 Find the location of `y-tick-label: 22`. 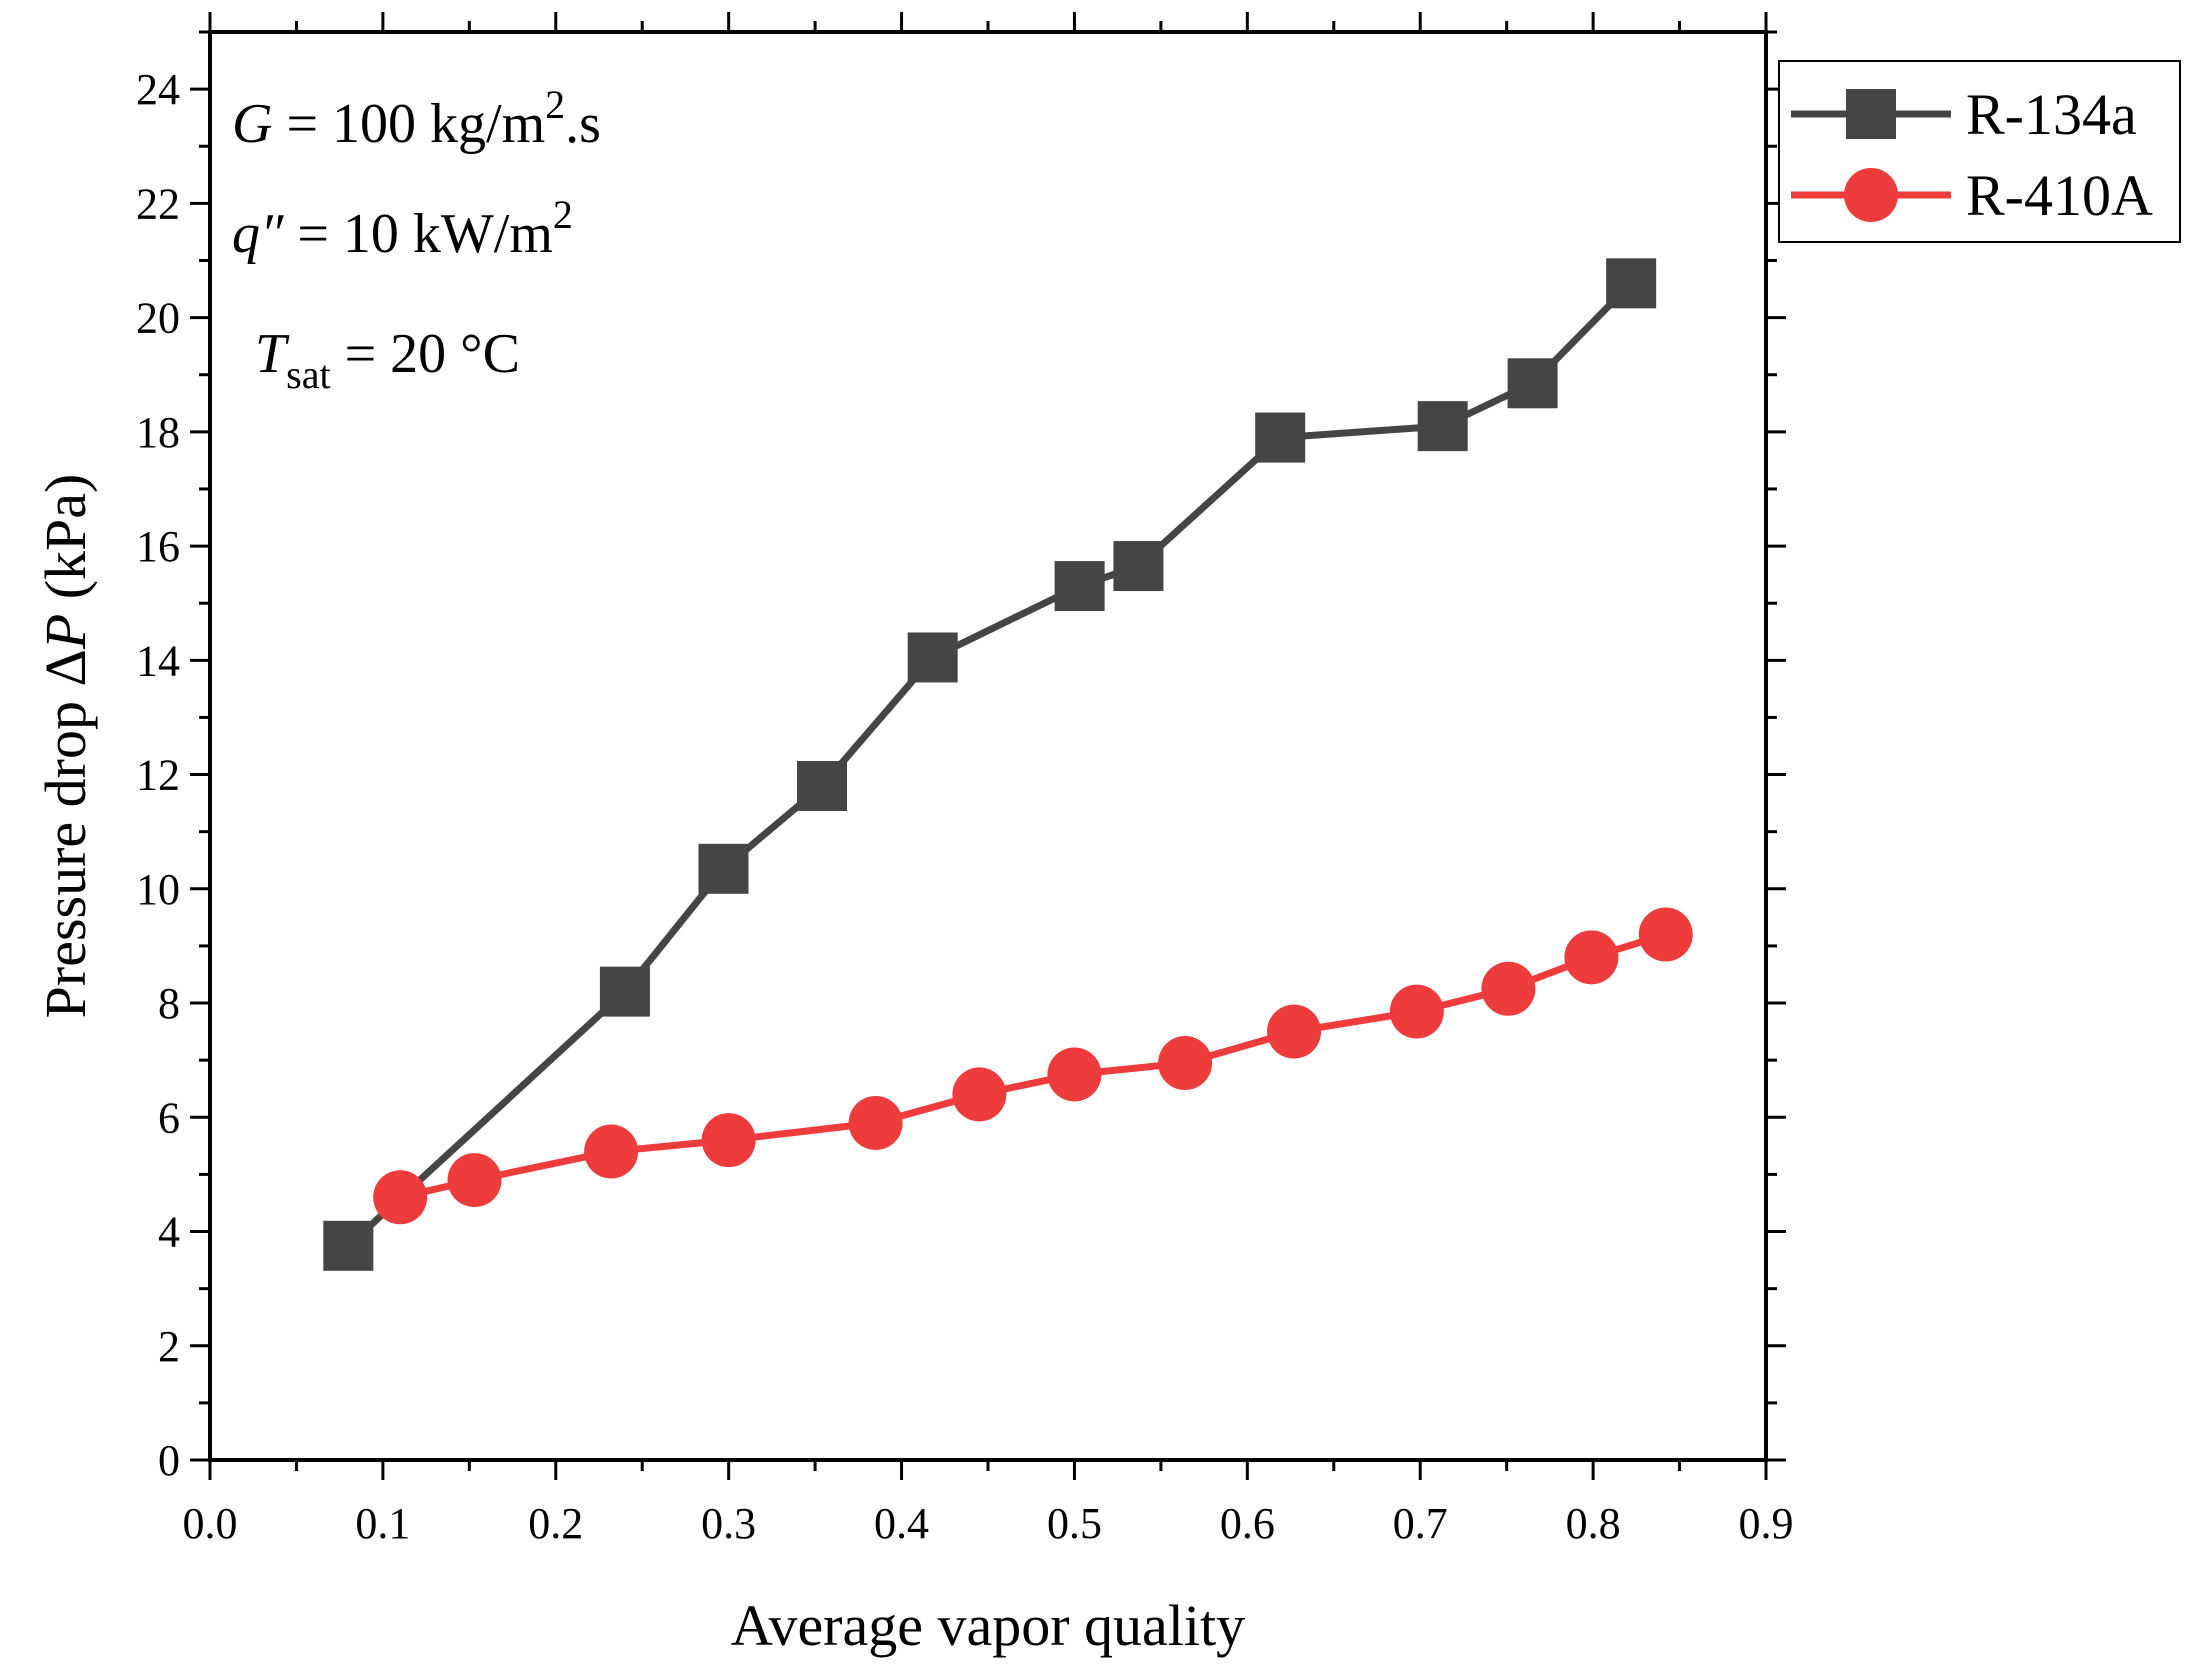

y-tick-label: 22 is located at coordinates (158, 203).